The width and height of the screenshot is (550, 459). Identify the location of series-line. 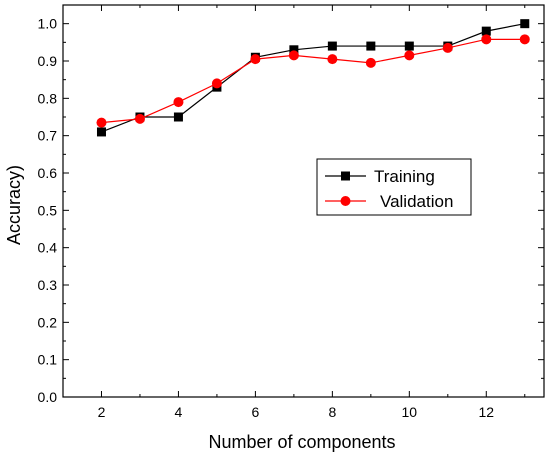
(313, 81).